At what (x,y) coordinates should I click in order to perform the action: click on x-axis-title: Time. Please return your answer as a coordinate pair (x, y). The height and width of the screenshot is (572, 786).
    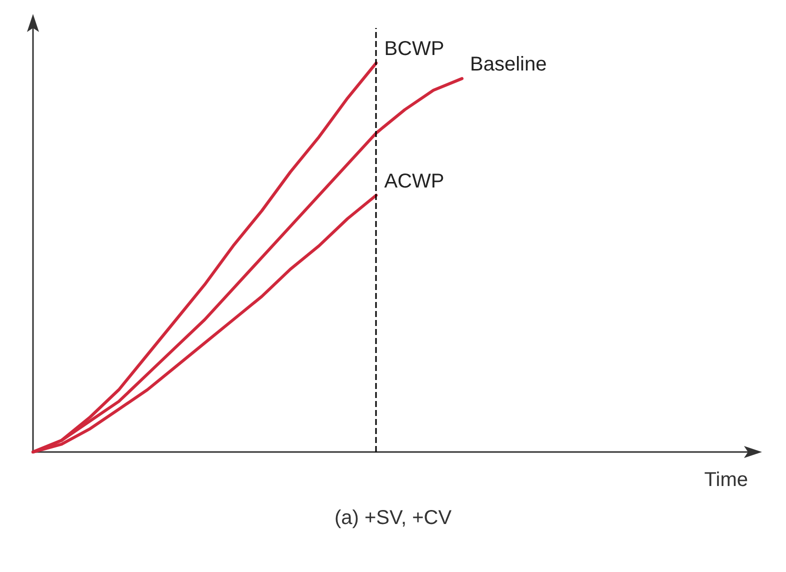
    Looking at the image, I should click on (726, 480).